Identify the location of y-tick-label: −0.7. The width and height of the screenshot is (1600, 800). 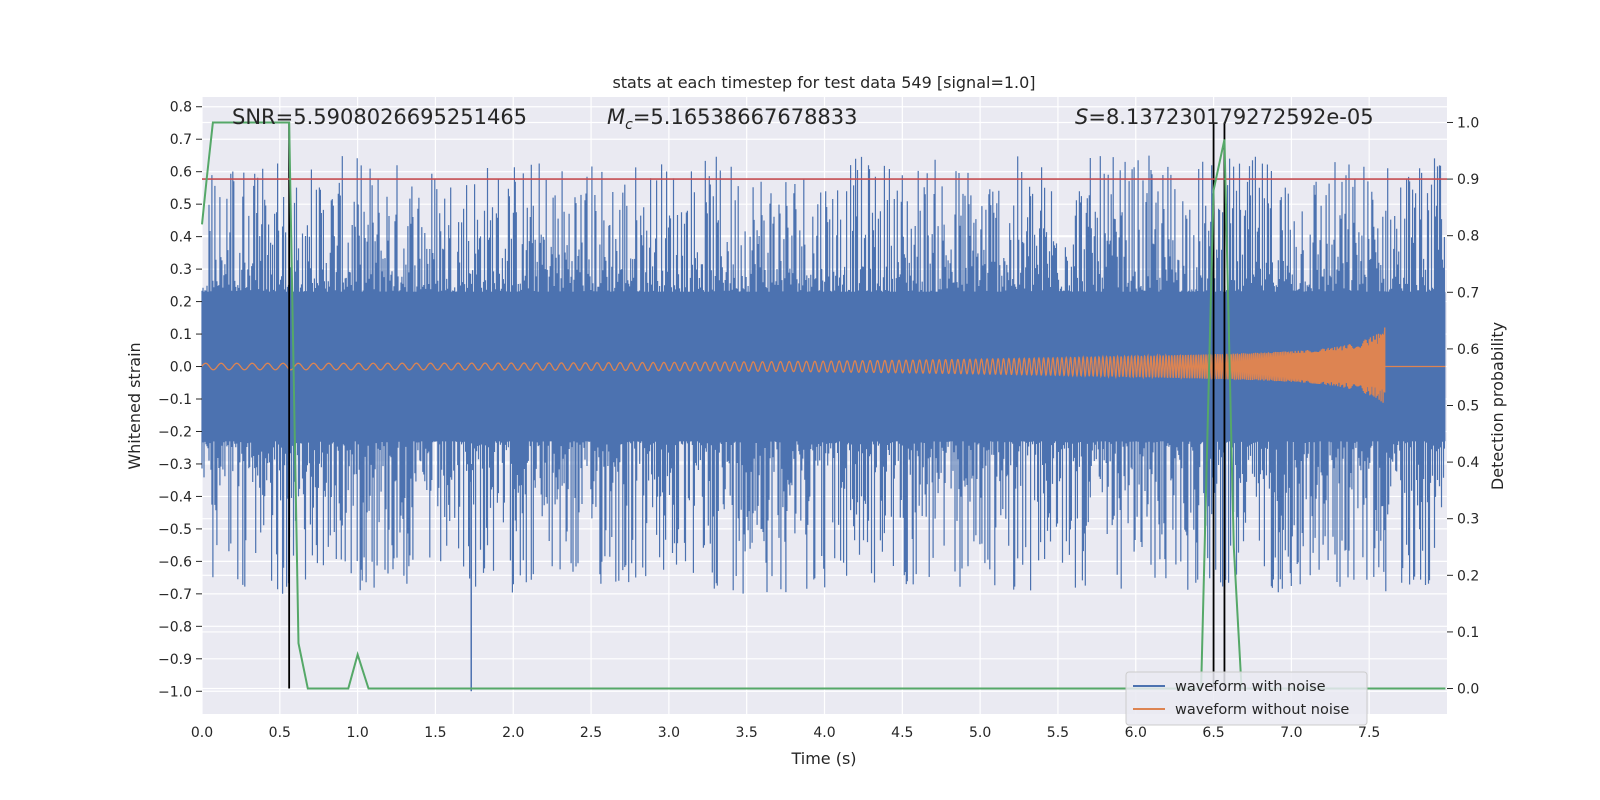
(175, 595).